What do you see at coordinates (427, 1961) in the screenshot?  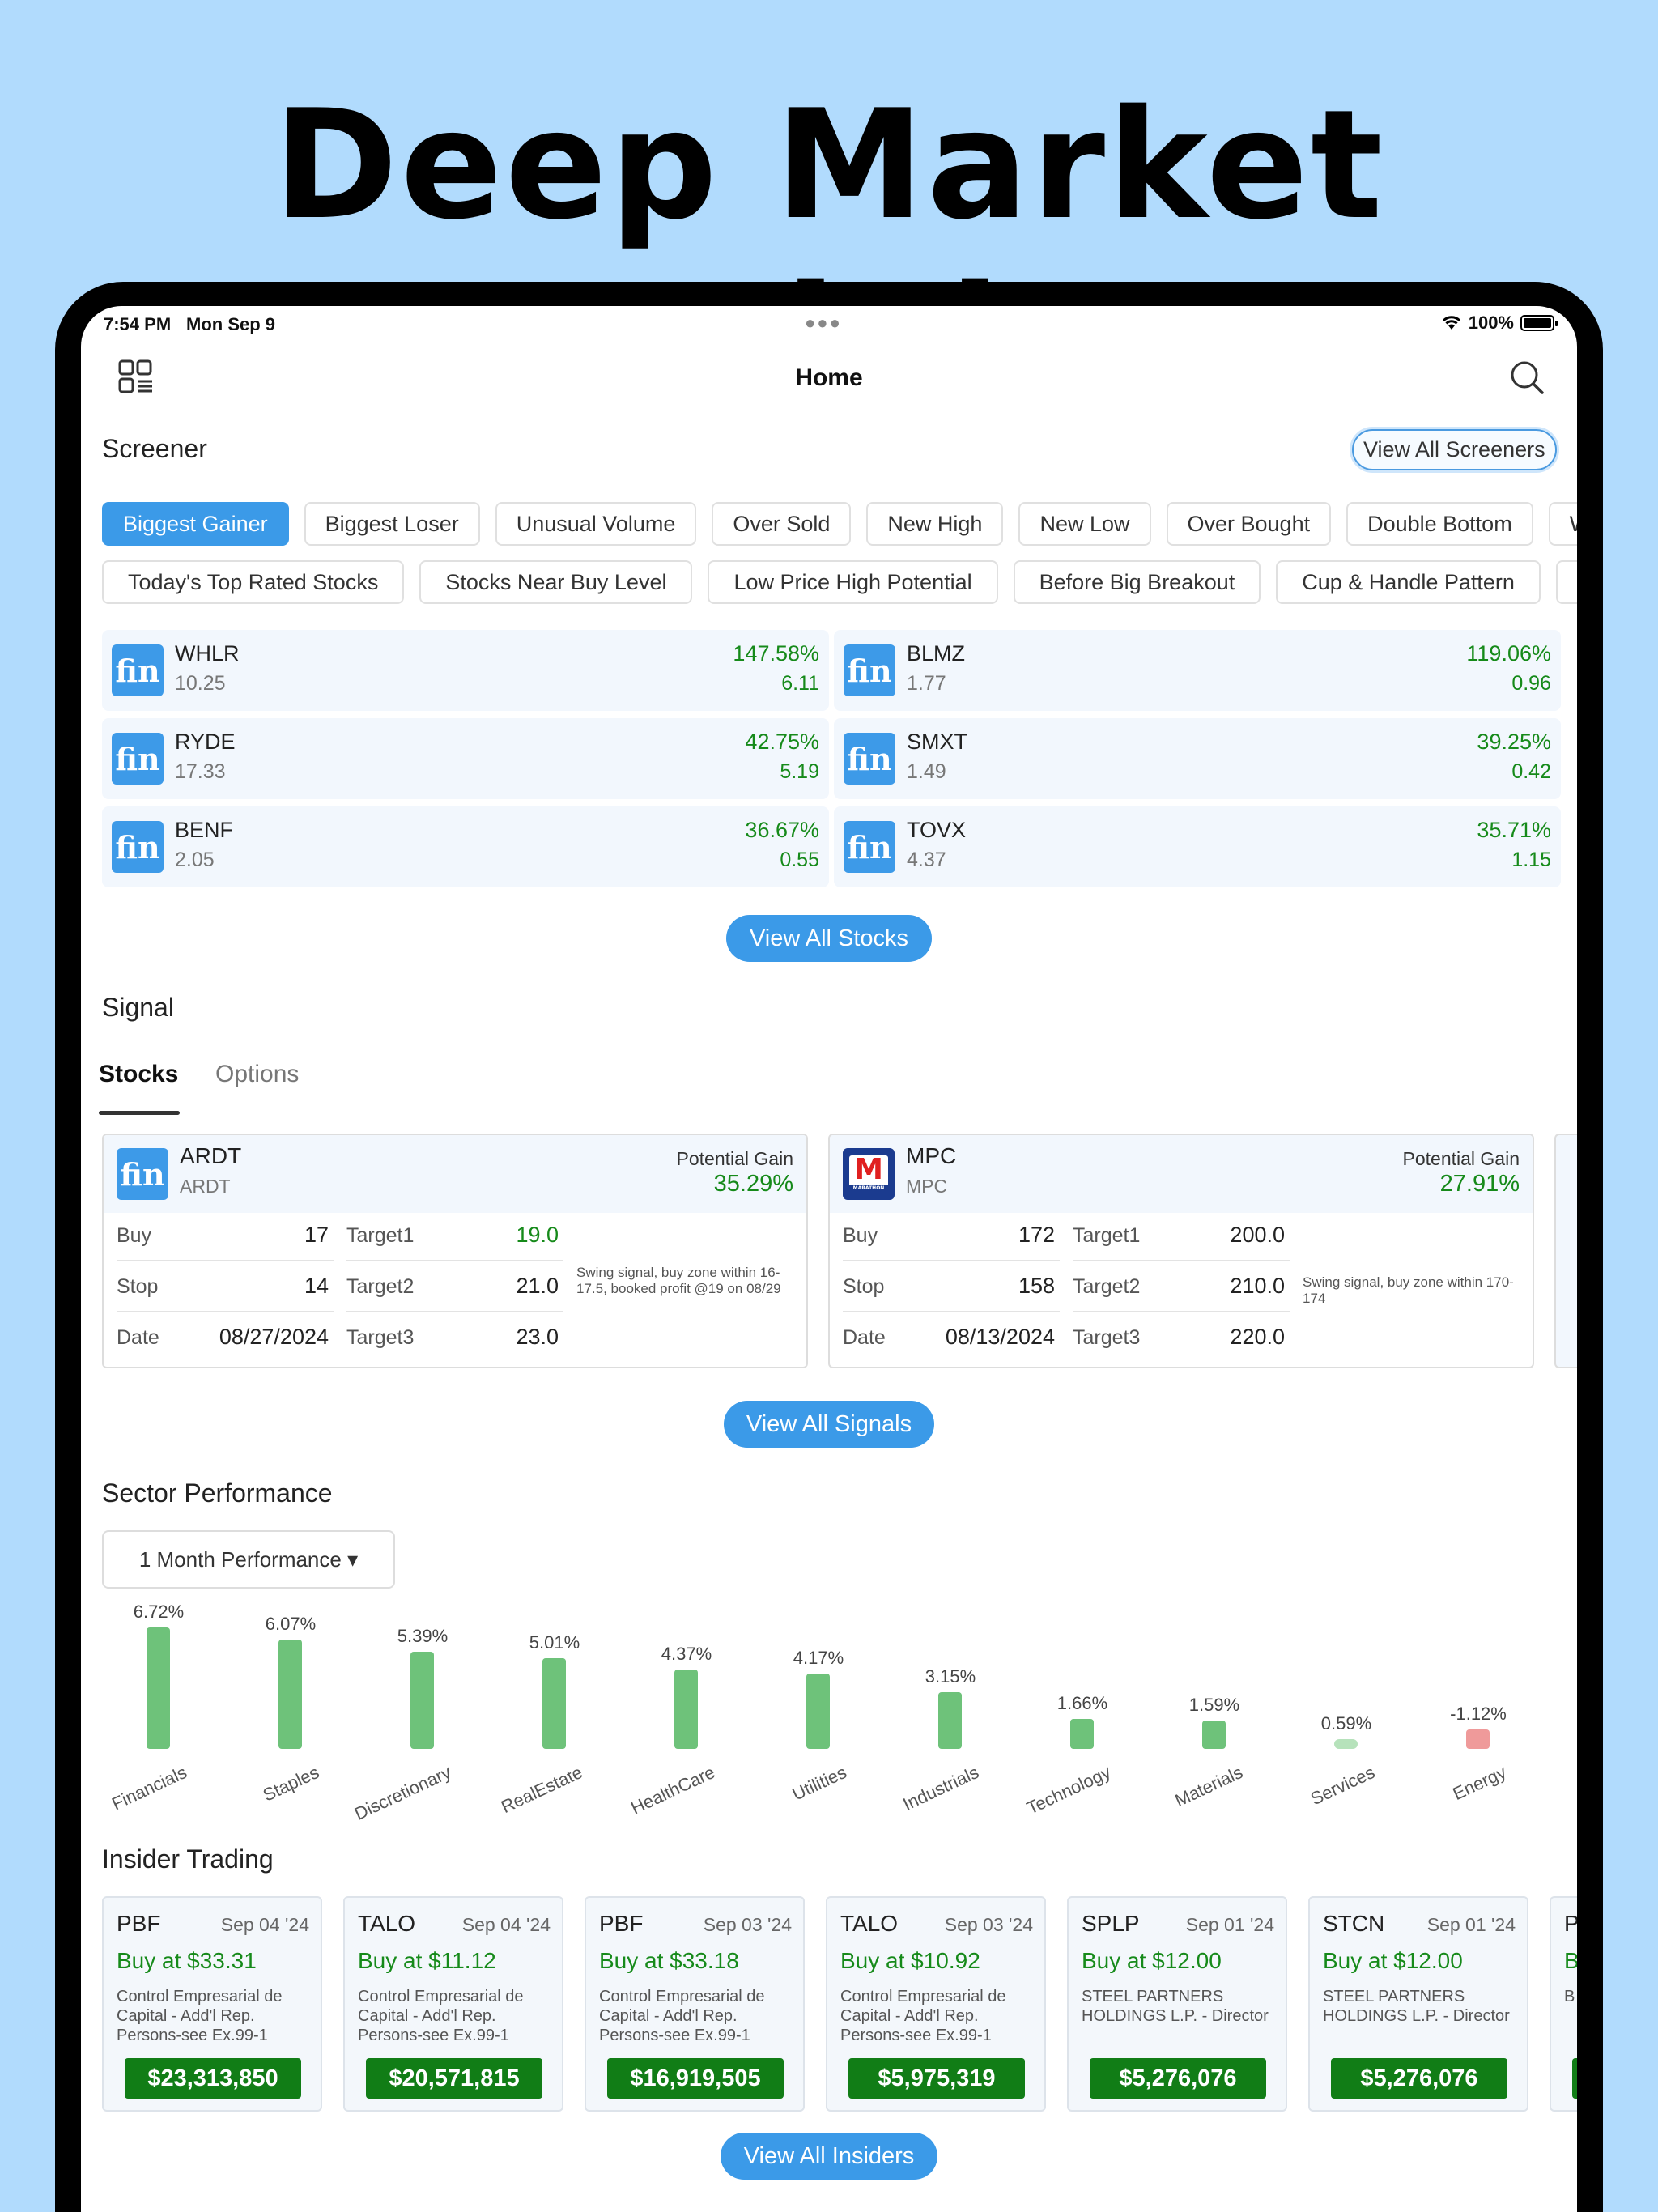 I see `insider-buy-price: Buy at $11.12` at bounding box center [427, 1961].